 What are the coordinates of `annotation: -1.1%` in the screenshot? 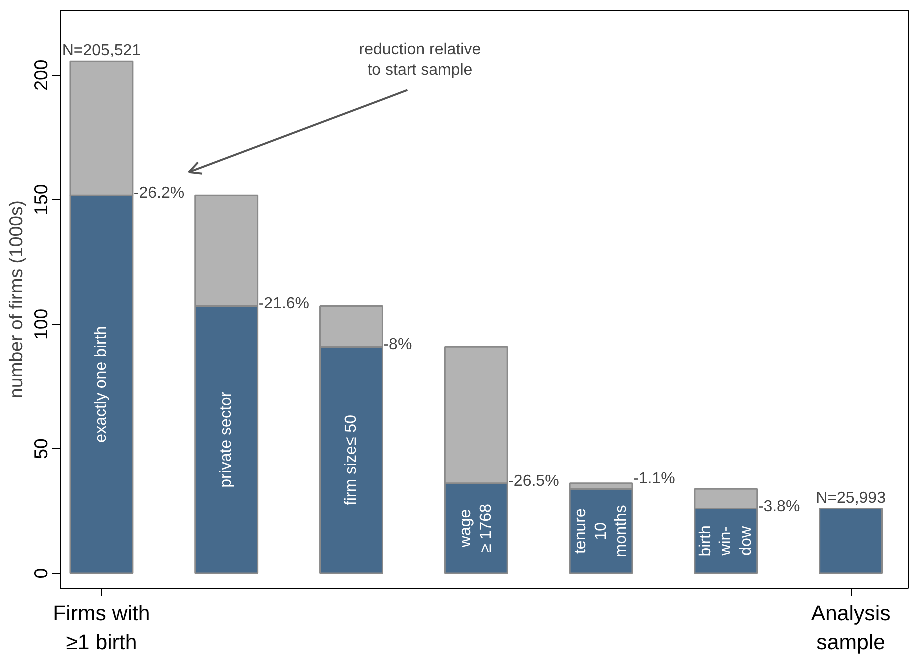 It's located at (654, 479).